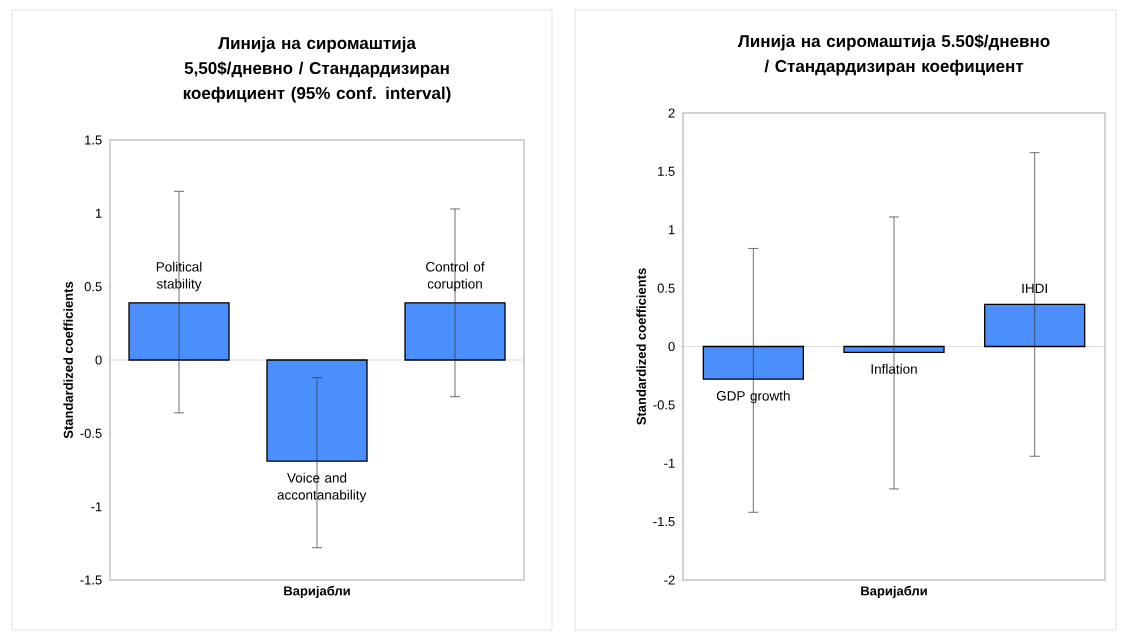  What do you see at coordinates (753, 397) in the screenshot?
I see `x-tick-label: GDP growth` at bounding box center [753, 397].